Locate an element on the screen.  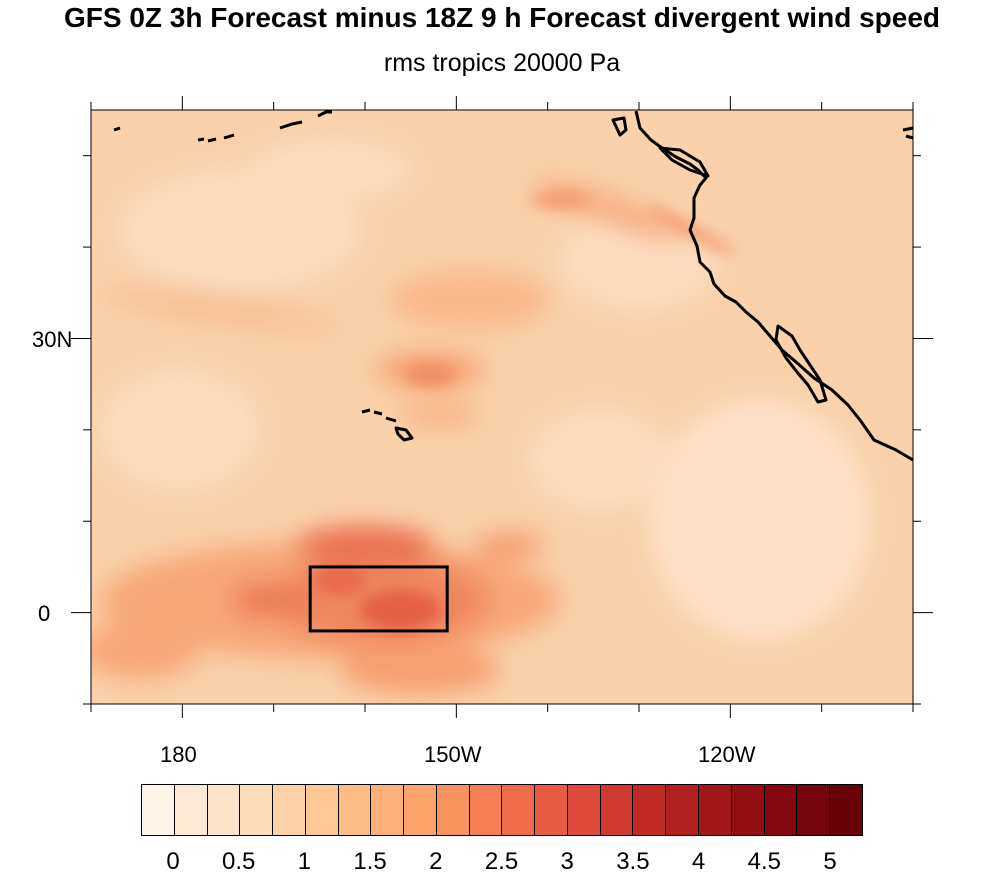
lon-label-120w: 120W is located at coordinates (727, 754).